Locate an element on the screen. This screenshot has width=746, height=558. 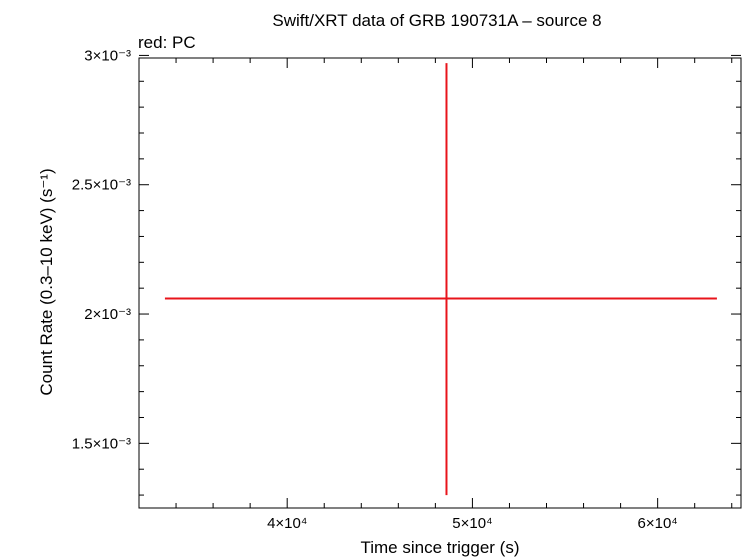
chart-title: Swift/XRT data of GRB 190731A – source 8 is located at coordinates (436, 20).